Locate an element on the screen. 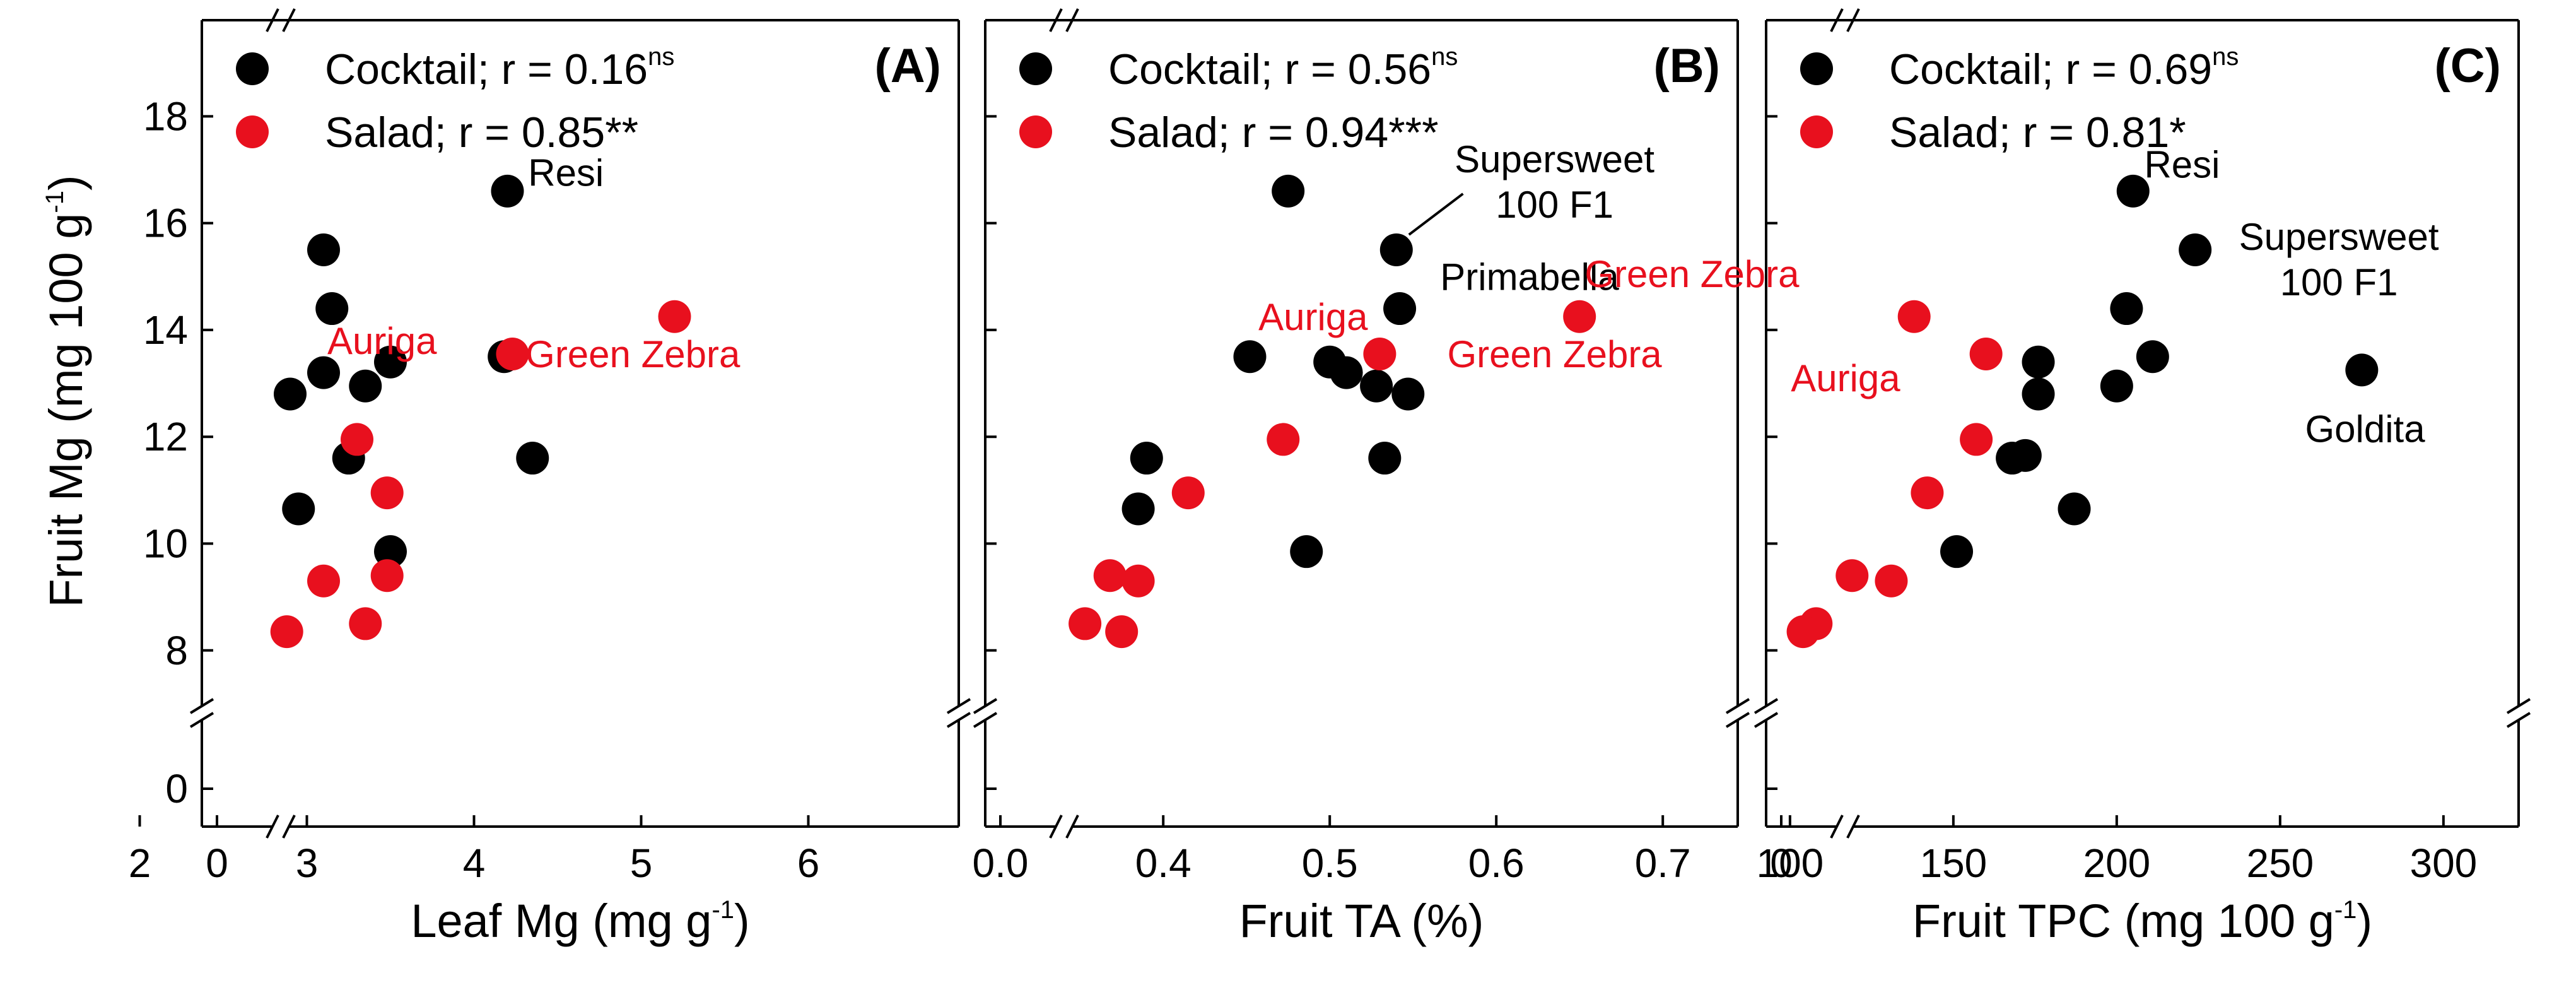 This screenshot has width=2576, height=990. x-tick-label: 150 is located at coordinates (1953, 863).